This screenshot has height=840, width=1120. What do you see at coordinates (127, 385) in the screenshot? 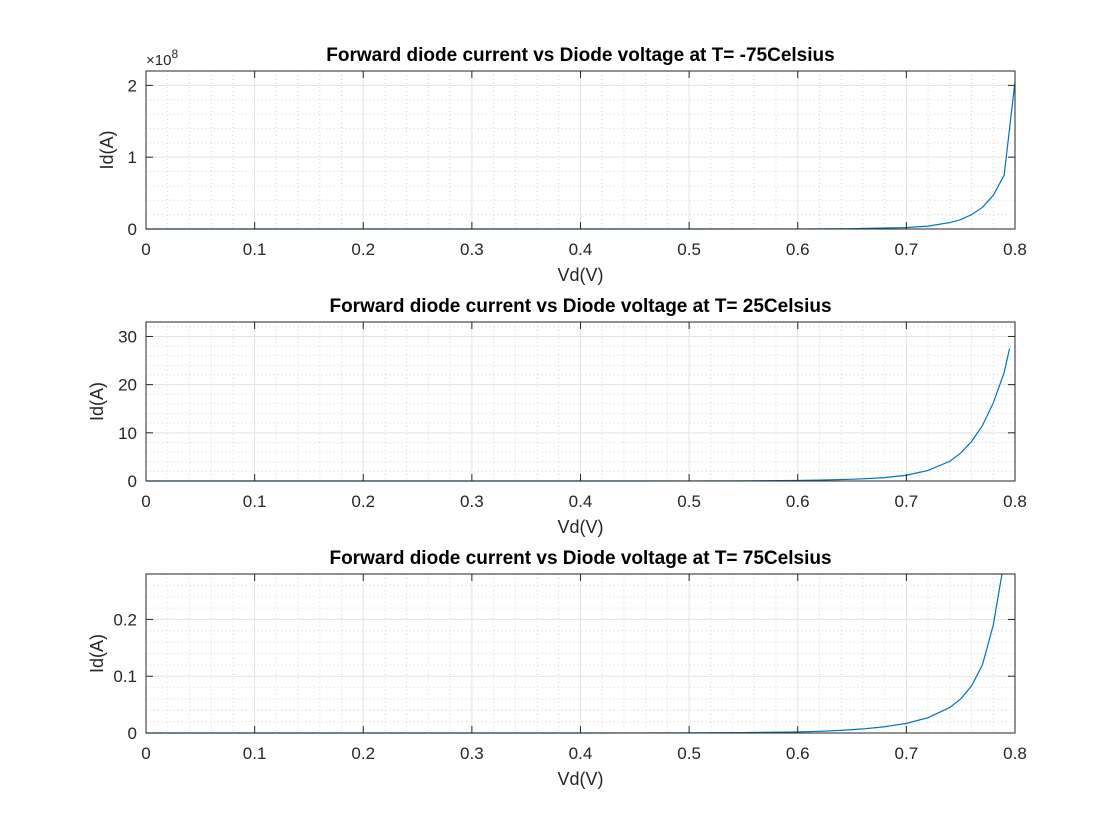
I see `y-tick-label: 20` at bounding box center [127, 385].